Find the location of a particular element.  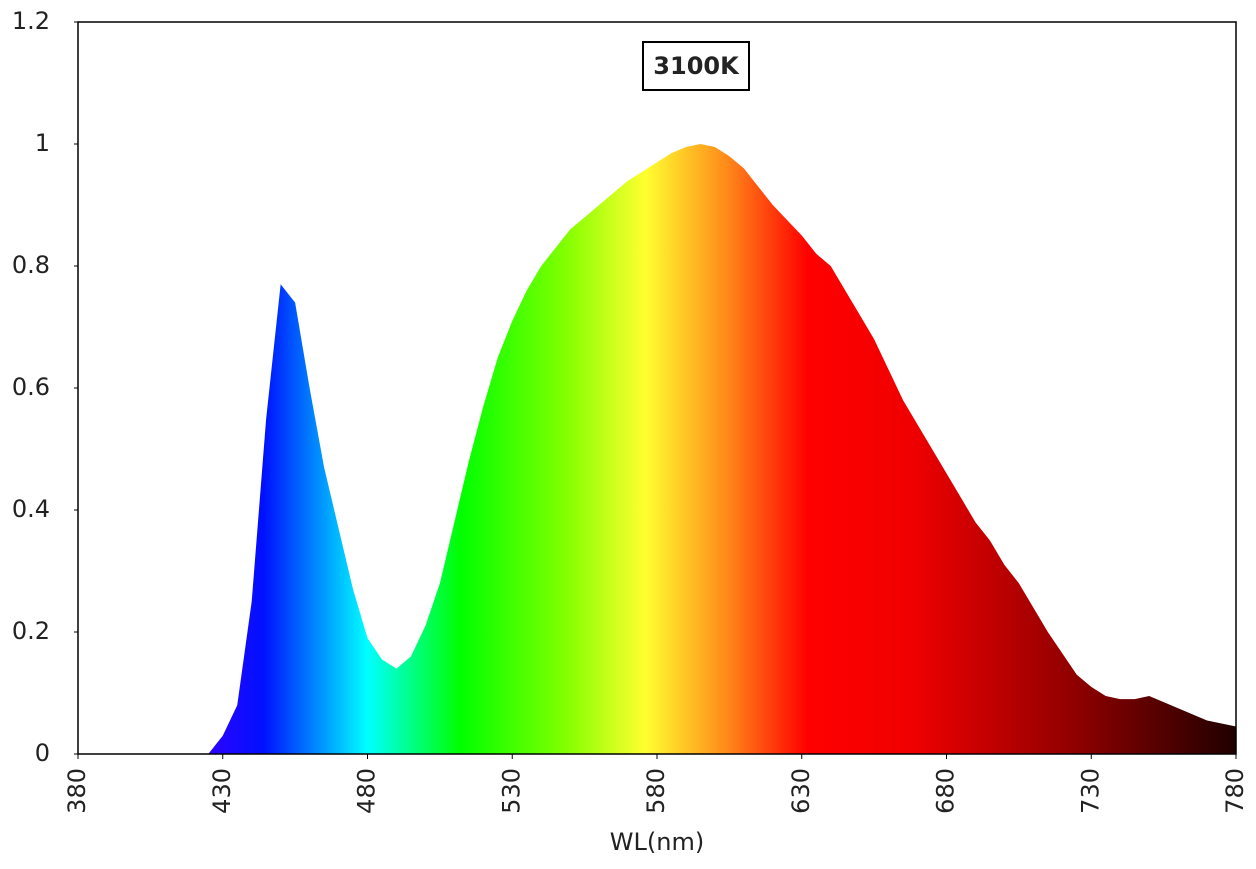

y-tick-label: 0.2 is located at coordinates (31, 631).